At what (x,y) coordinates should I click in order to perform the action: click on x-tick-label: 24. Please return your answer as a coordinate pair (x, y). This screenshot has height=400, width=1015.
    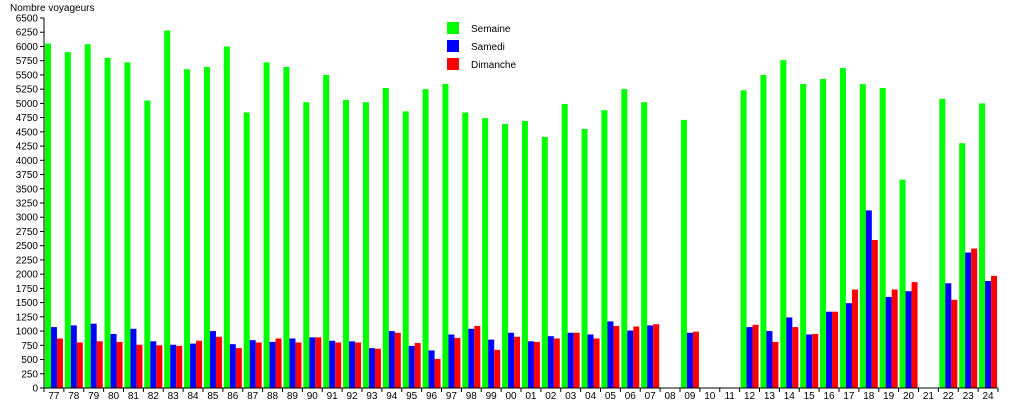
    Looking at the image, I should click on (989, 395).